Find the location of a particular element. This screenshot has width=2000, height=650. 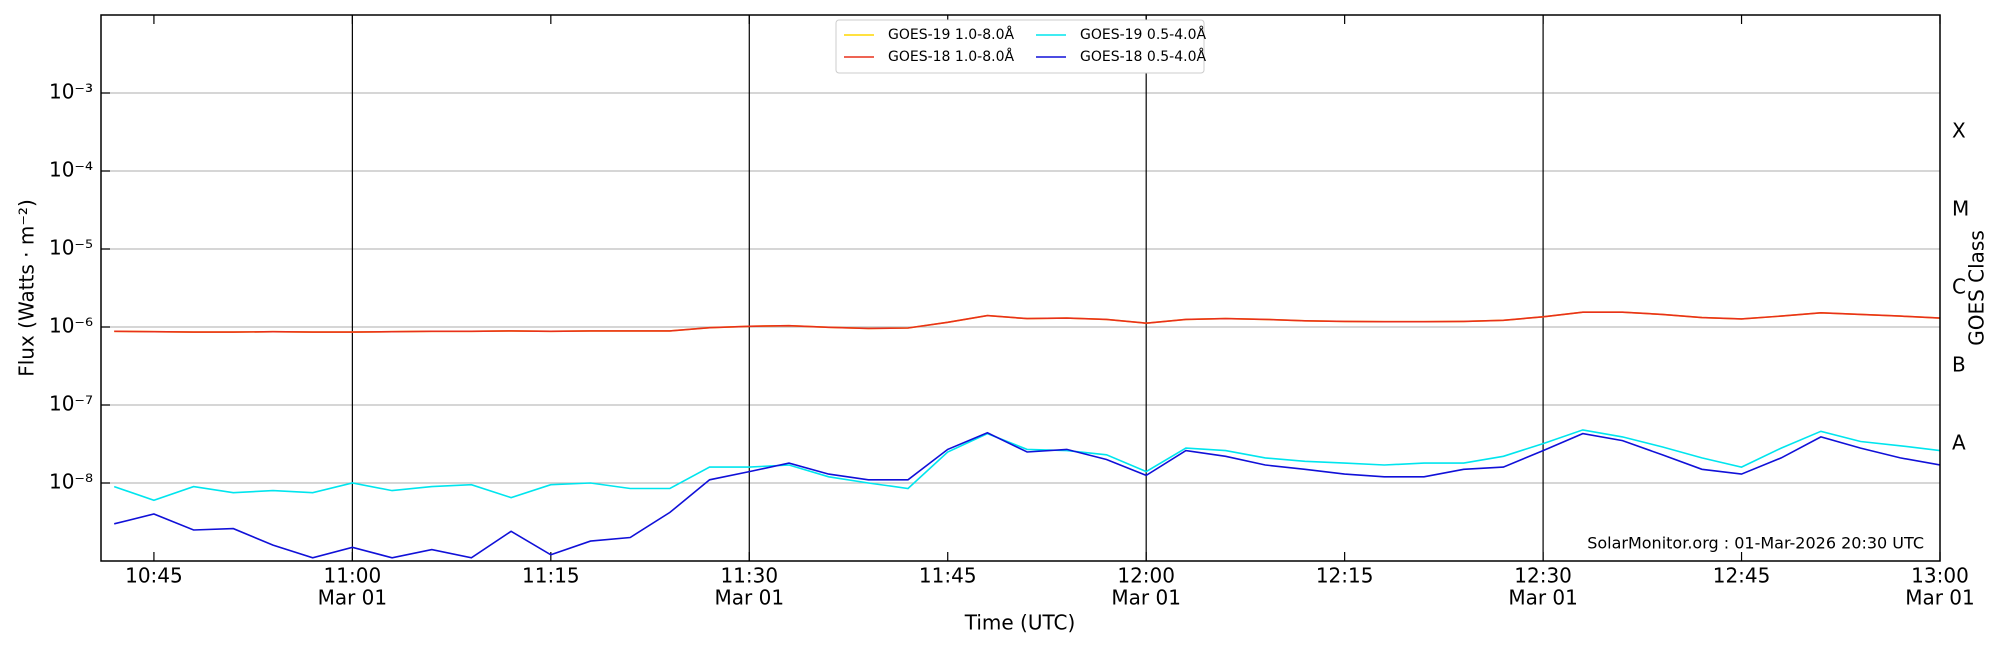

x-tick-label: 12:30 is located at coordinates (1543, 576).